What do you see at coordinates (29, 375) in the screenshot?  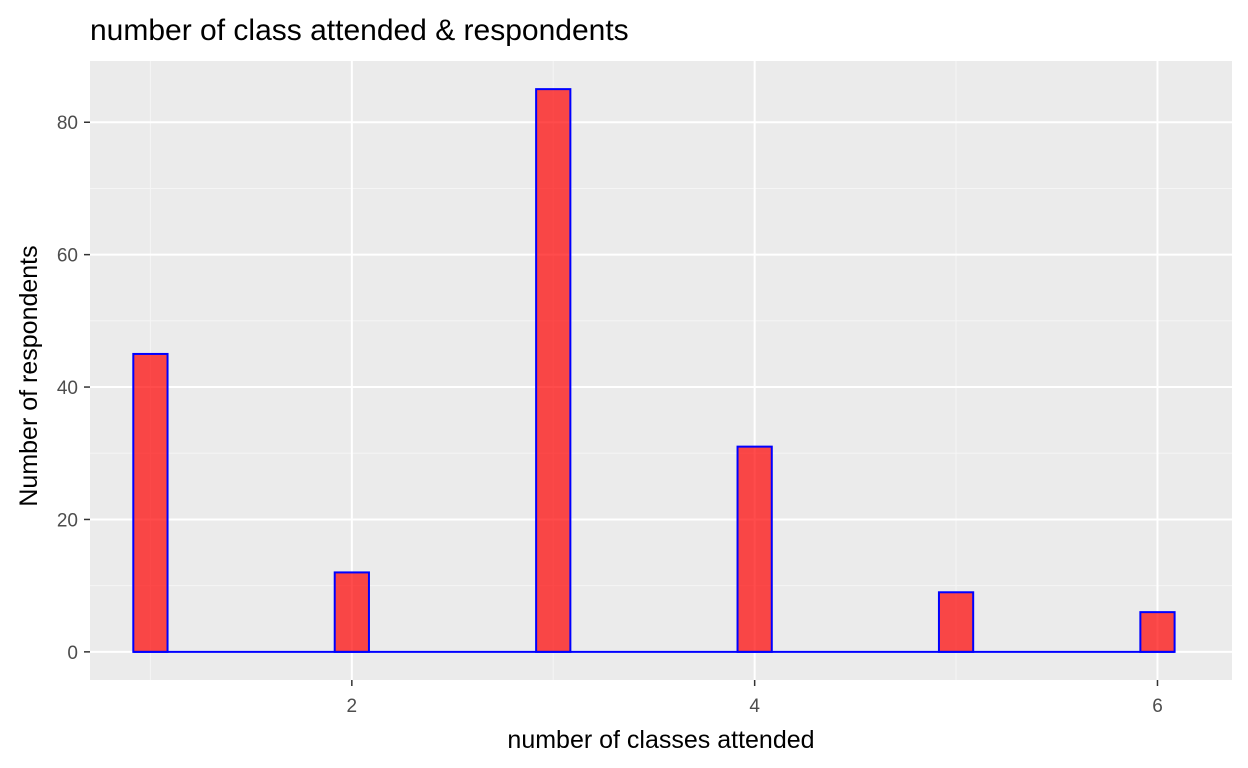 I see `y-axis-title: Number of respondents` at bounding box center [29, 375].